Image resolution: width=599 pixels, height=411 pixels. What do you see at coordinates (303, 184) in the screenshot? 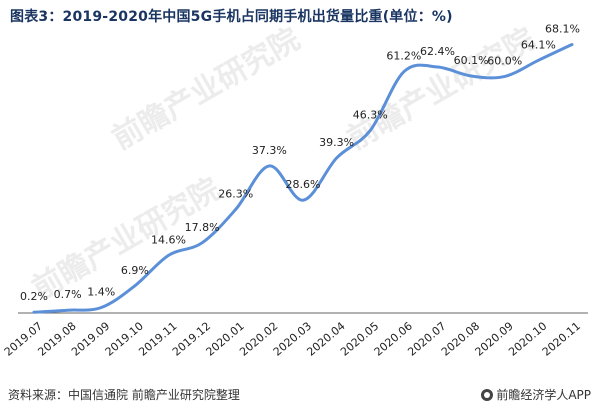
I see `data-label: 28.6%` at bounding box center [303, 184].